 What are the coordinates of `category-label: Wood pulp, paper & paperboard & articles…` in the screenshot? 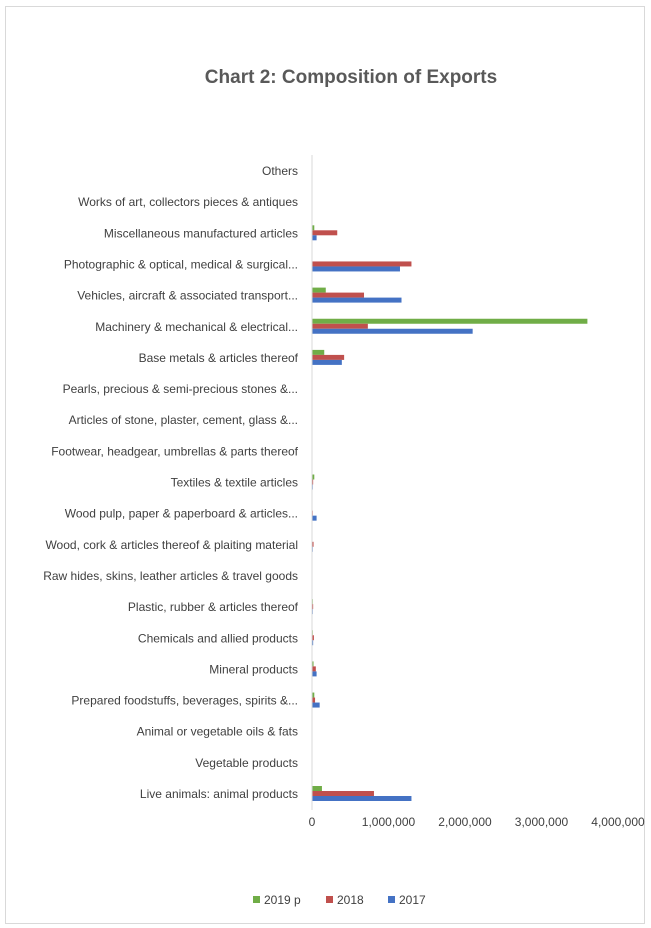 It's located at (181, 514).